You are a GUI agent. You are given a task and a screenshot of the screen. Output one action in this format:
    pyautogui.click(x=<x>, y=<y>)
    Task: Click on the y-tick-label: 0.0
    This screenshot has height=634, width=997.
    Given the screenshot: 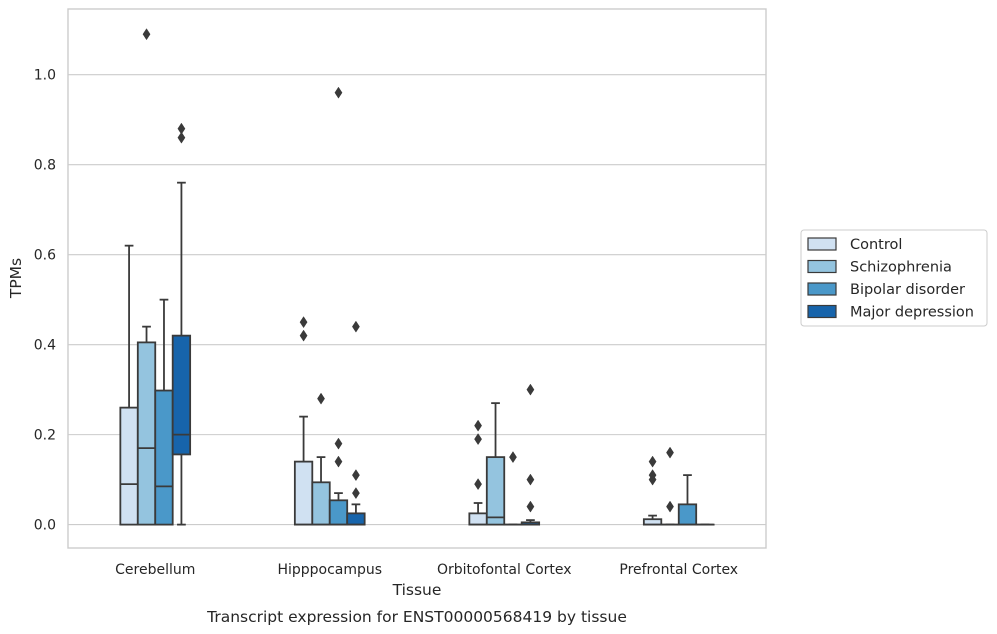 What is the action you would take?
    pyautogui.click(x=45, y=526)
    